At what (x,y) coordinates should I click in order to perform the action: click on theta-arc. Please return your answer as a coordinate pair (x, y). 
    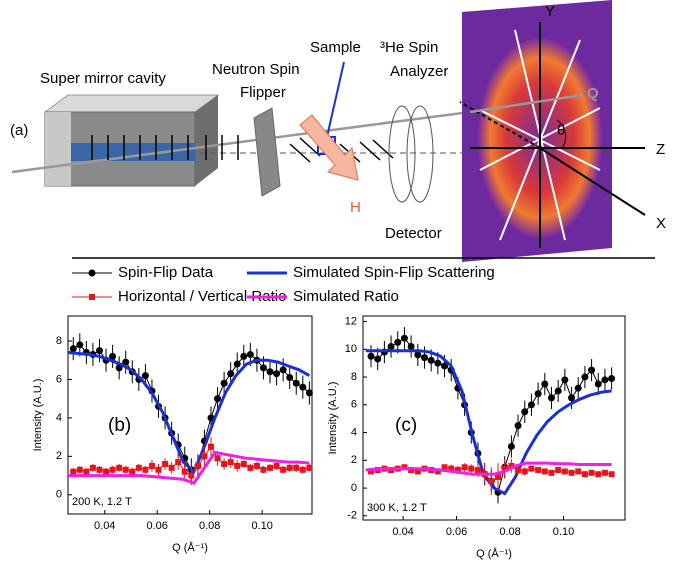
    Looking at the image, I should click on (561, 134).